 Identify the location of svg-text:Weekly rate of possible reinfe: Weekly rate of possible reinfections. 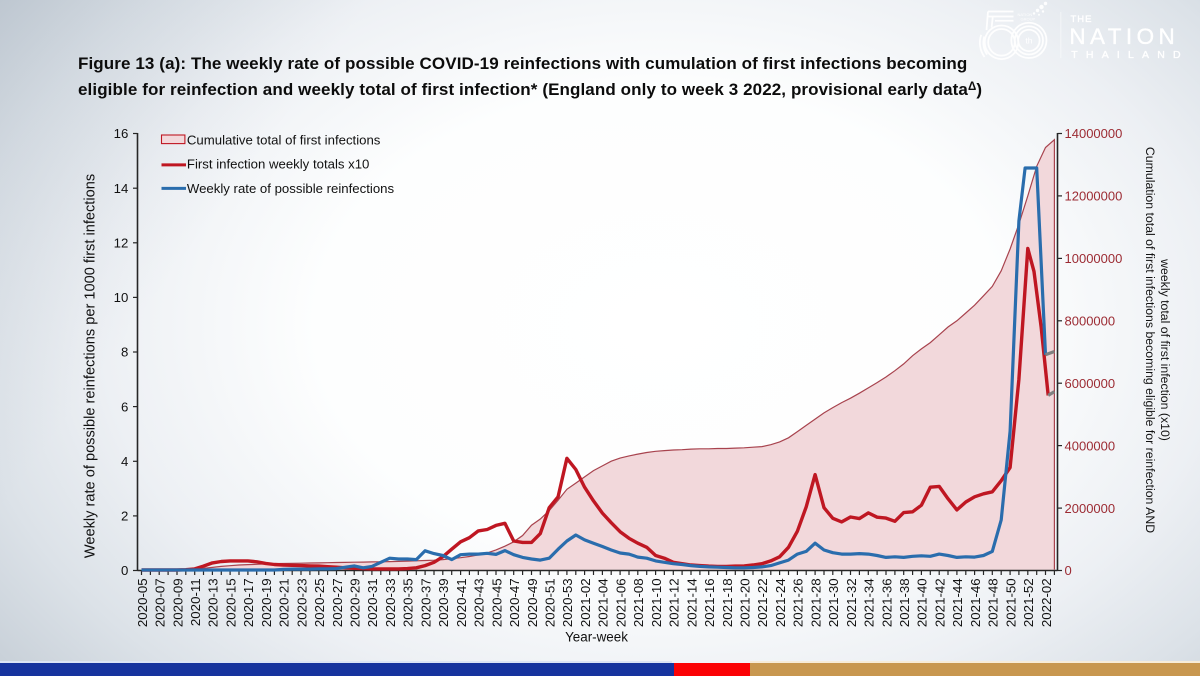
(291, 188).